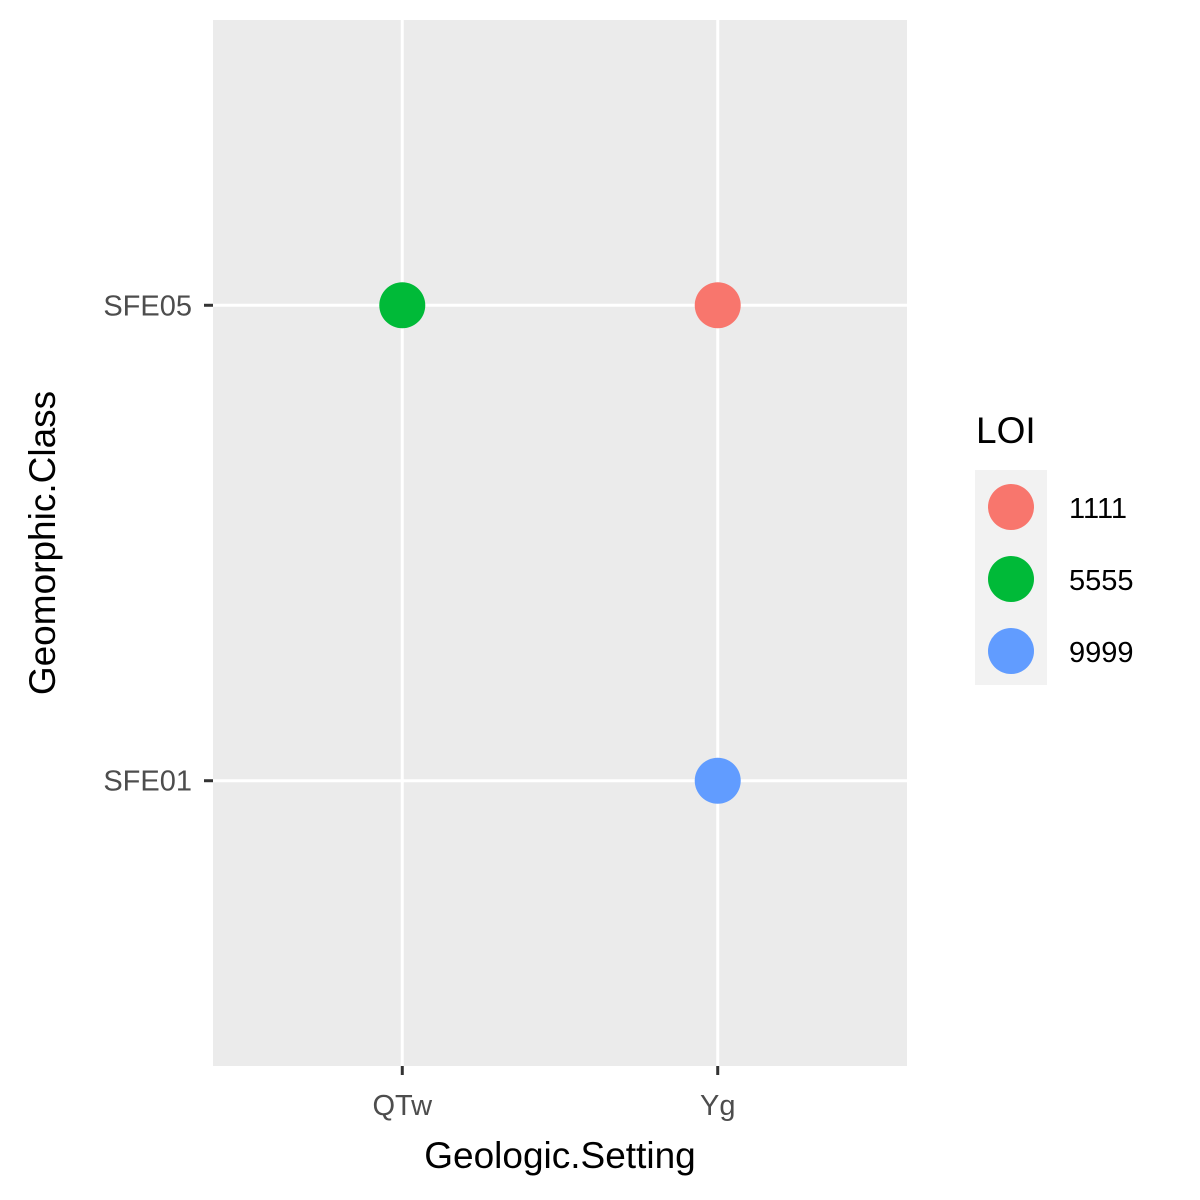  I want to click on y-axis-title: Geomorphic.Class, so click(42, 543).